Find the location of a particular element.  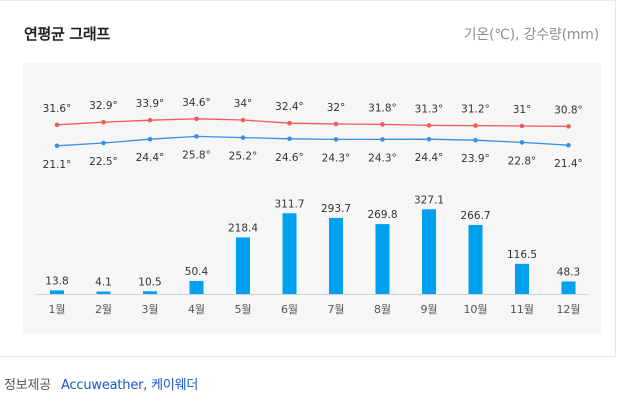

max-temp-label: 33.9° is located at coordinates (150, 104).